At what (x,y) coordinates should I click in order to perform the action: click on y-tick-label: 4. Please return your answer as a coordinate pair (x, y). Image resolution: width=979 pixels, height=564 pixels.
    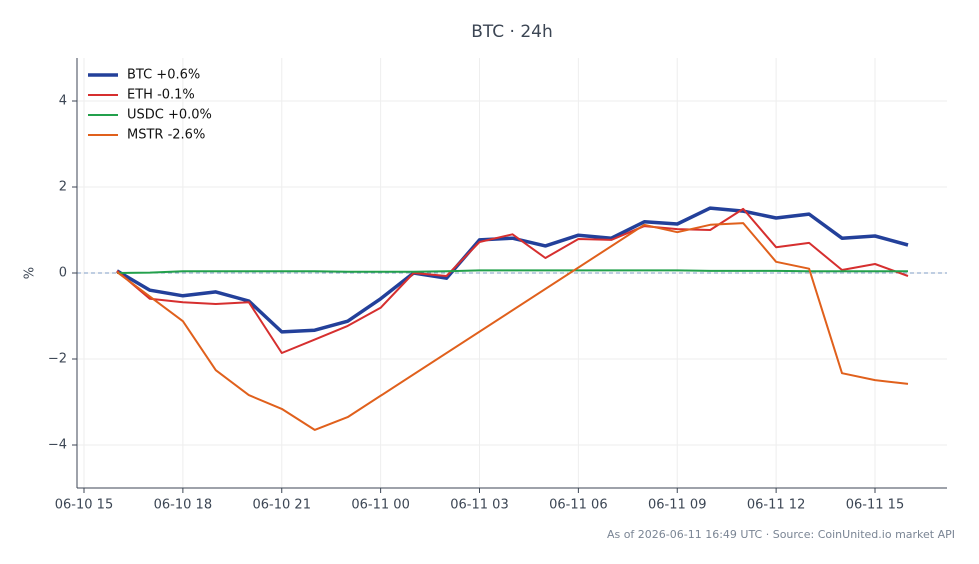
    Looking at the image, I should click on (63, 101).